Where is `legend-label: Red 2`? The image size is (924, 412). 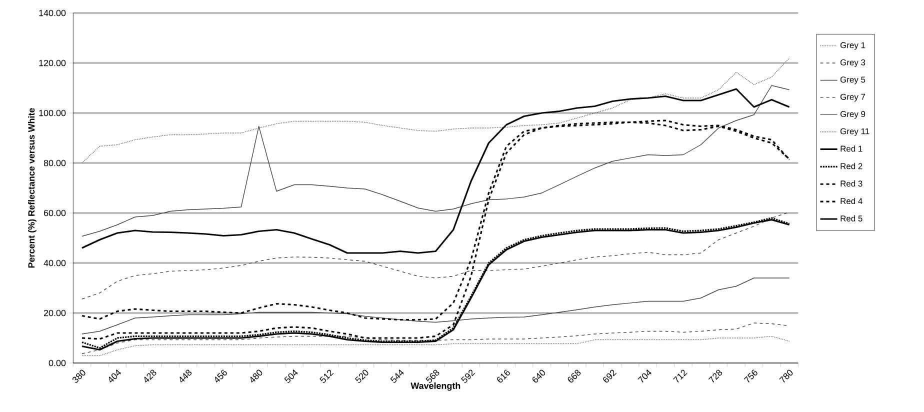 legend-label: Red 2 is located at coordinates (851, 166).